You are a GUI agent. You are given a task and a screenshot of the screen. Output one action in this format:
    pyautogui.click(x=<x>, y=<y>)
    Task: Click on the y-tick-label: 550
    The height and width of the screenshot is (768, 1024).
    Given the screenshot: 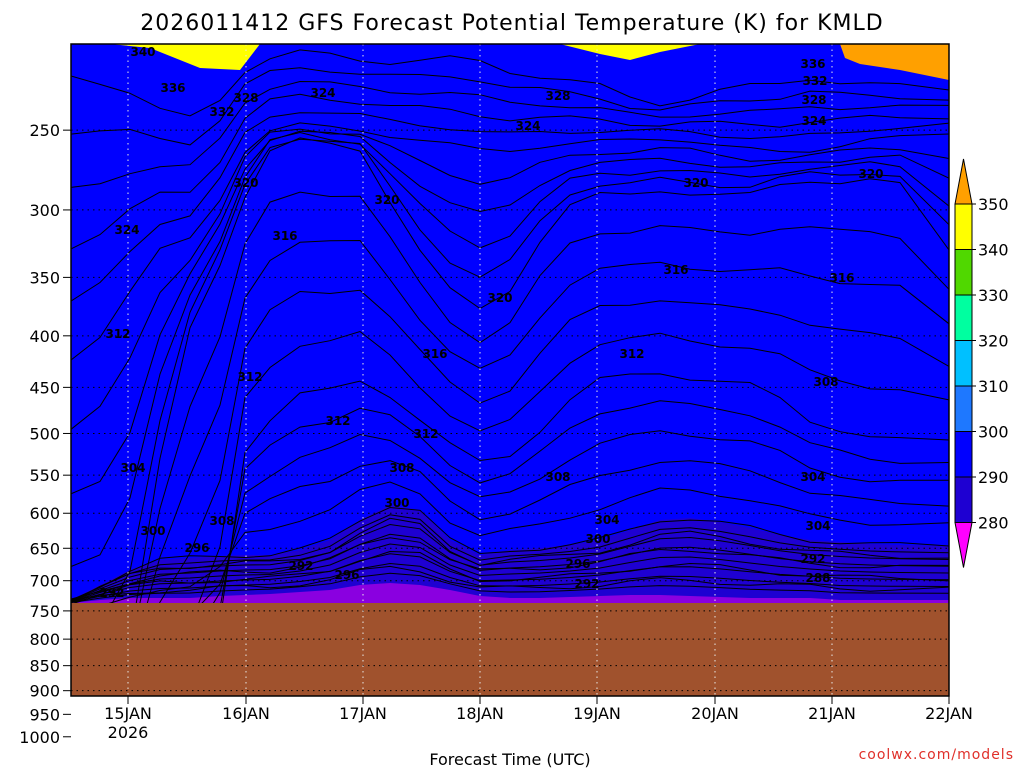 What is the action you would take?
    pyautogui.click(x=44, y=475)
    